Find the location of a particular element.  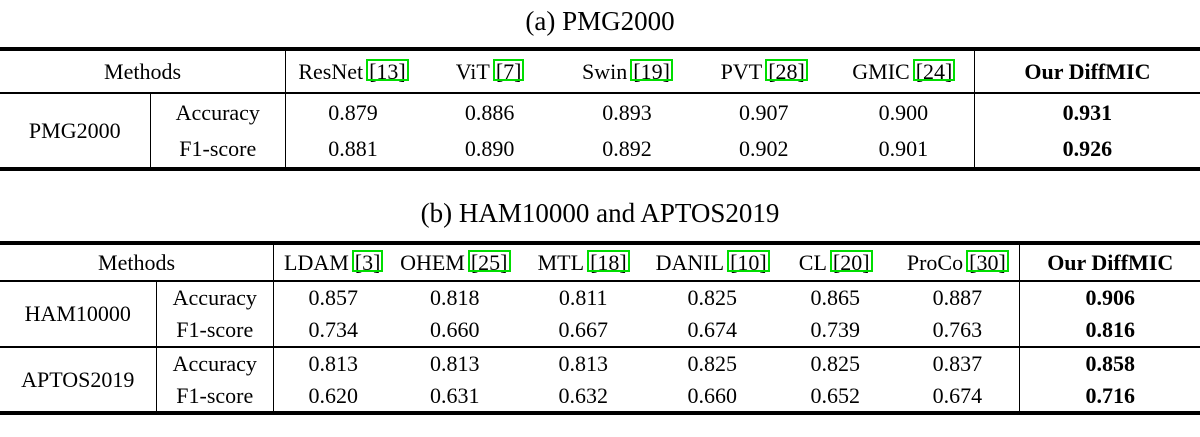

citation-link: [10] is located at coordinates (748, 262).